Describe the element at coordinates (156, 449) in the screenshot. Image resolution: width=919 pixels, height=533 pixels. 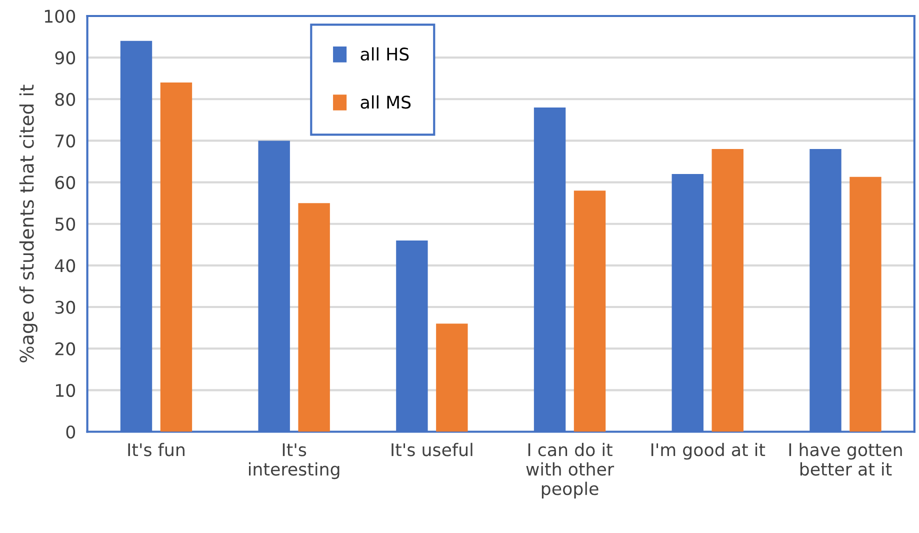
I see `x-tick-label: It's fun` at that location.